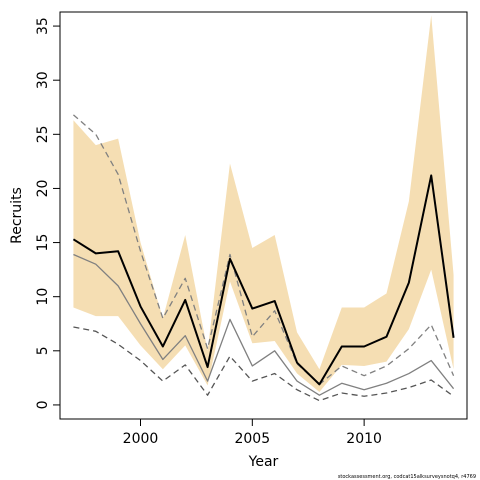  What do you see at coordinates (47, 213) in the screenshot?
I see `y-axis: 0 5 10 15 20 25 30 35` at bounding box center [47, 213].